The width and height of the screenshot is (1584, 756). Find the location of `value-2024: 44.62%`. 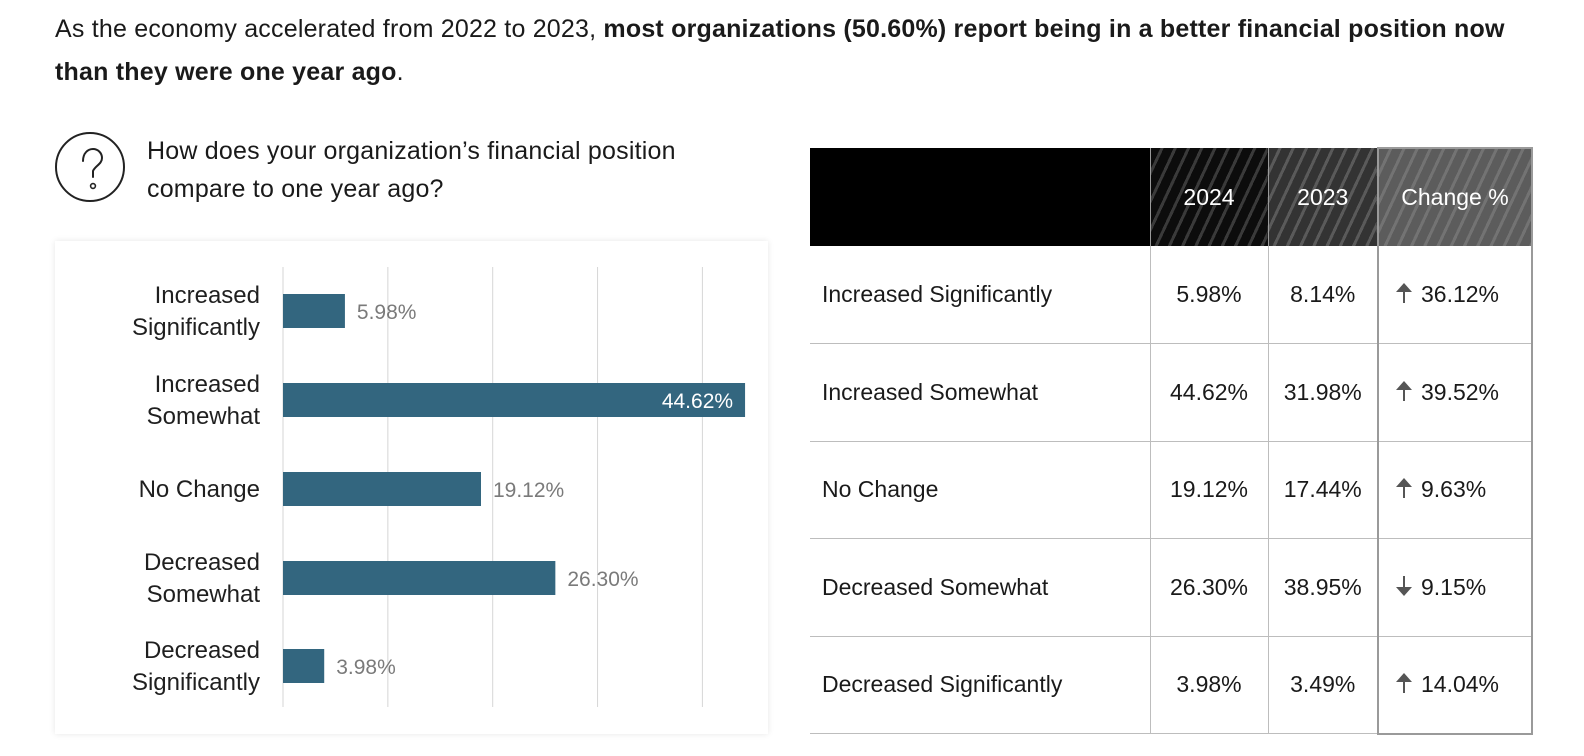

value-2024: 44.62% is located at coordinates (1208, 392).